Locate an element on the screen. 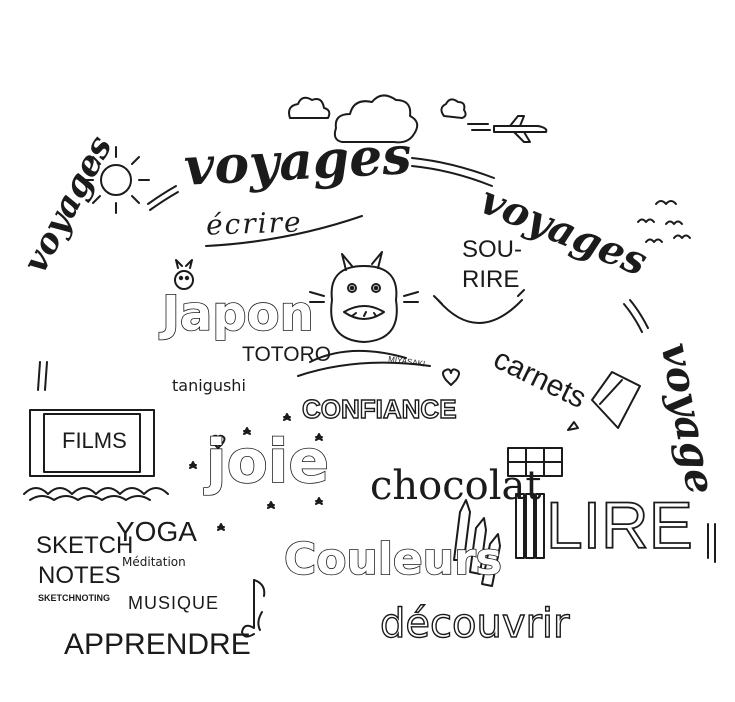 The height and width of the screenshot is (702, 735). word-sketchnoting: SKETCHNOTING is located at coordinates (74, 598).